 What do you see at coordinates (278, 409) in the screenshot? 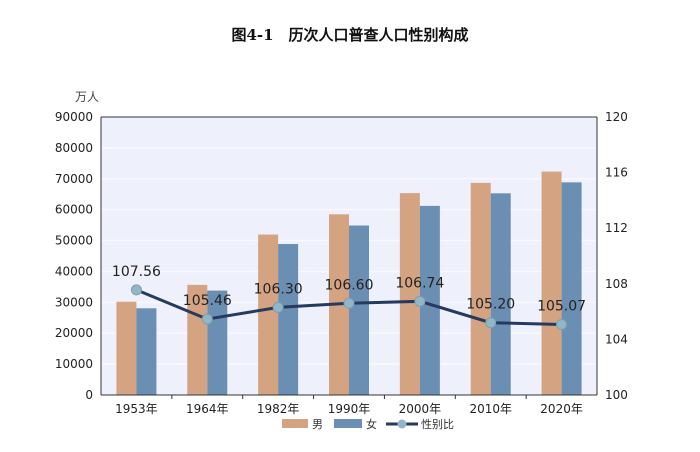
I see `x-tick-label: 1982年` at bounding box center [278, 409].